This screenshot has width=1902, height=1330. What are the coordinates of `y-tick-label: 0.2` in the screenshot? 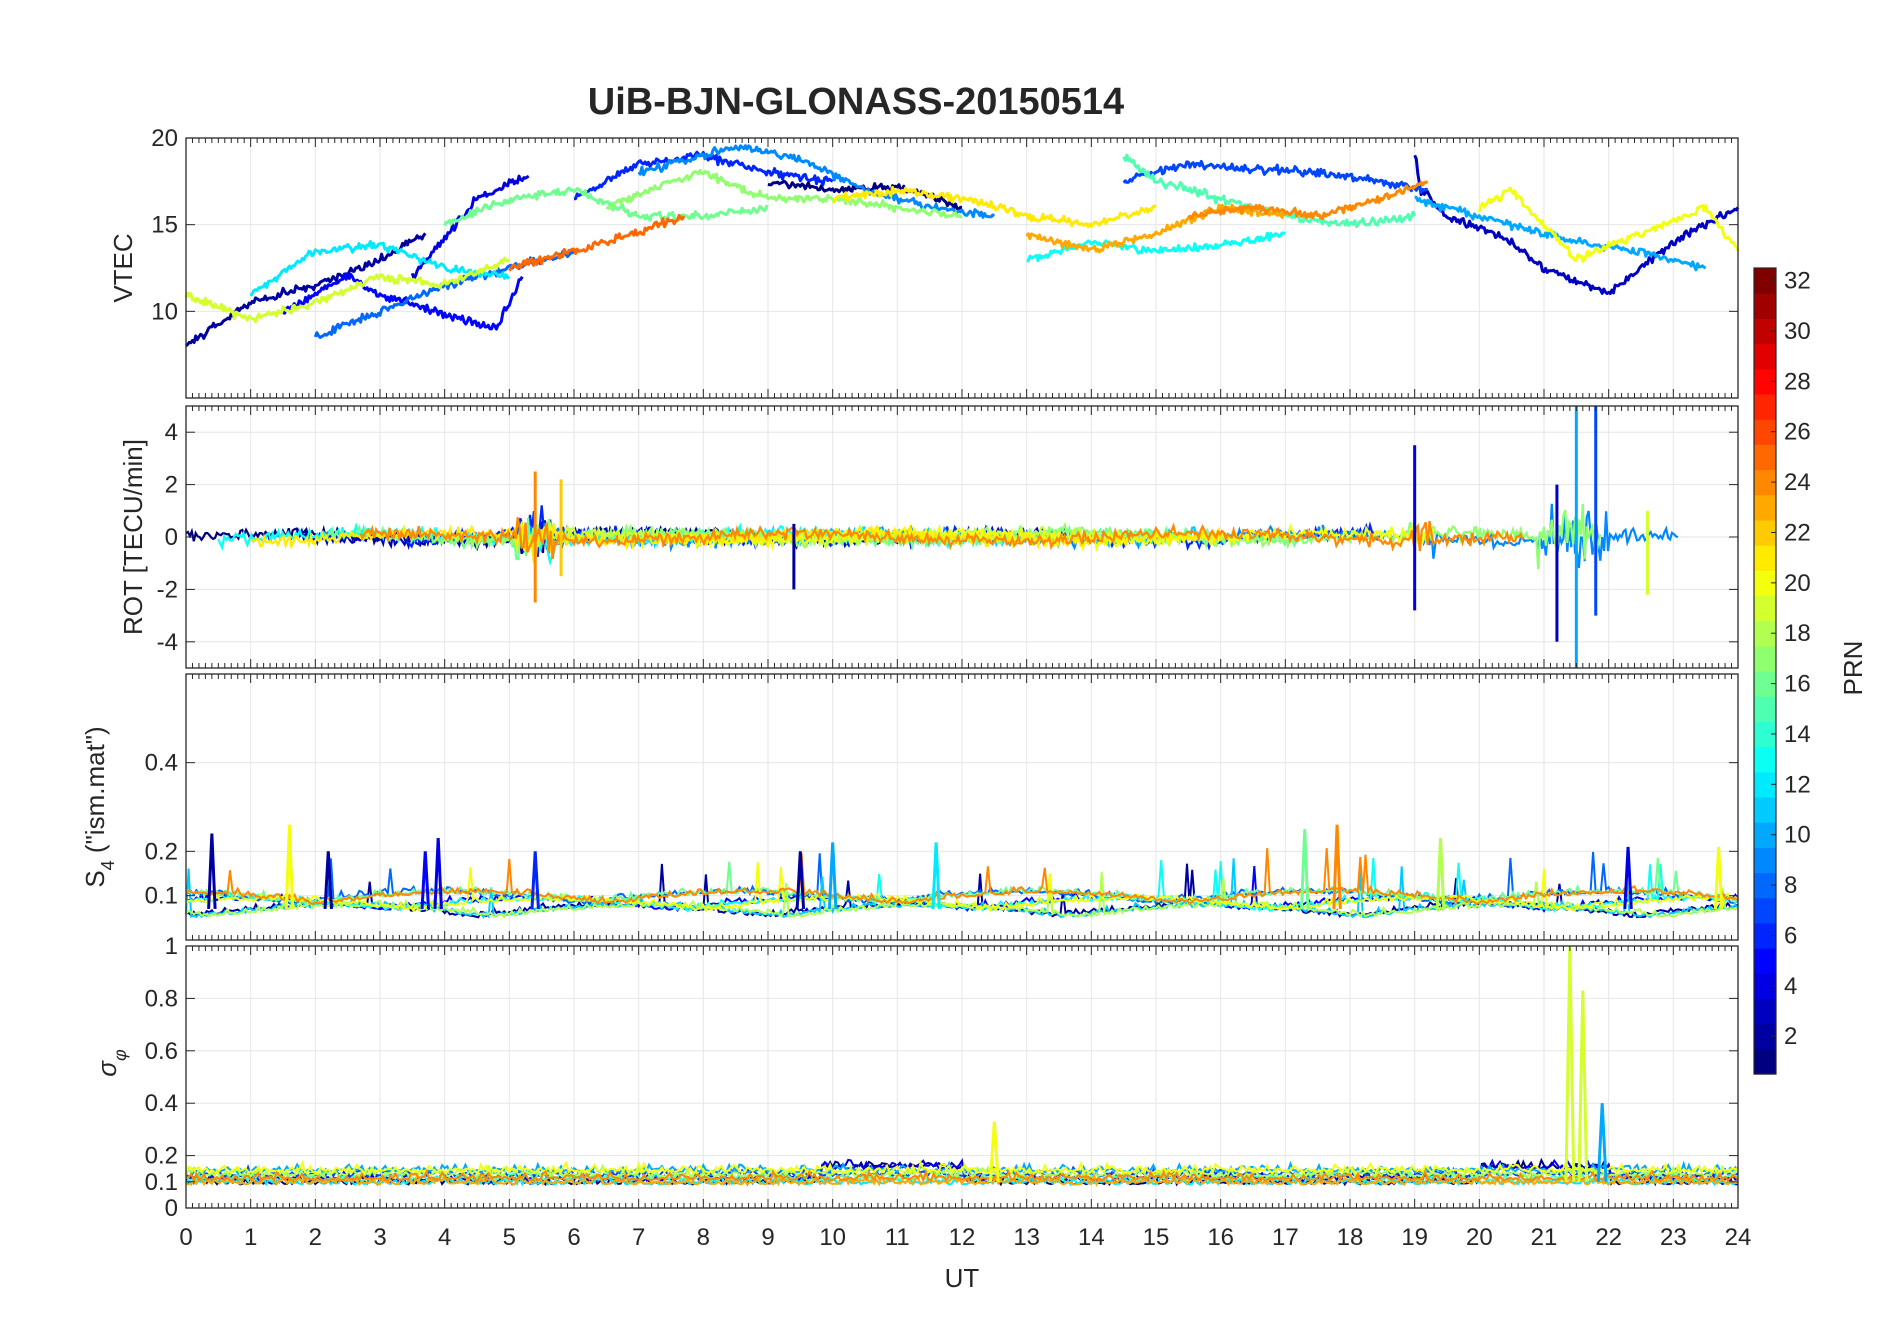 It's located at (161, 851).